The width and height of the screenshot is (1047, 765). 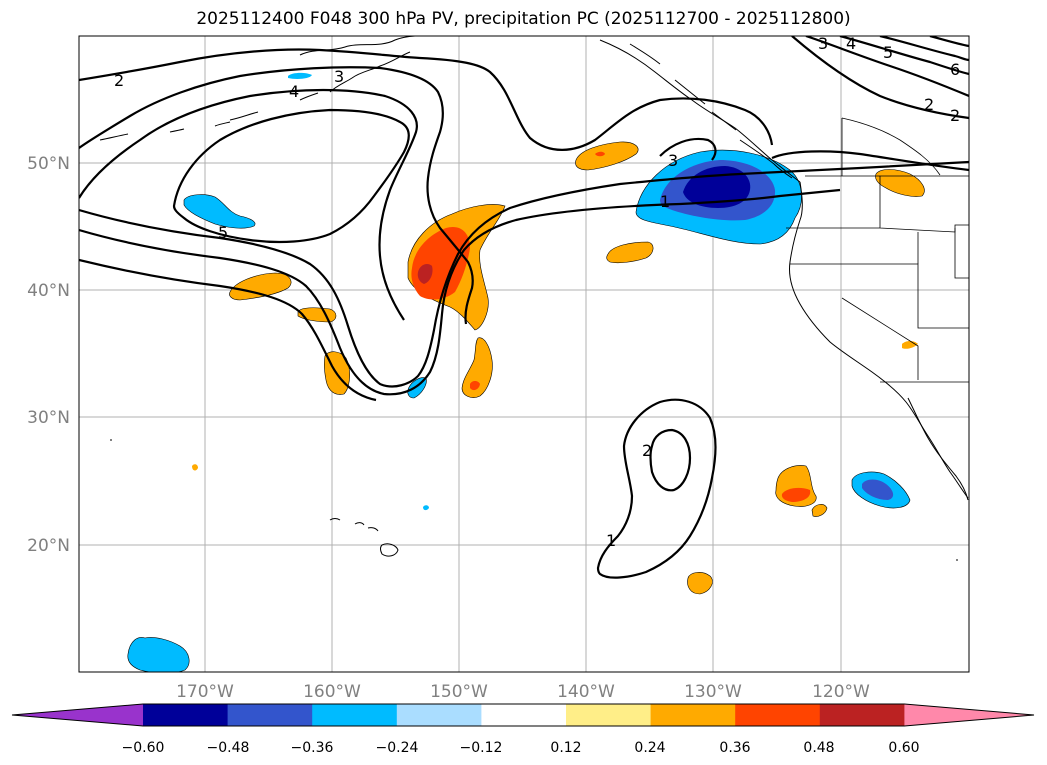 What do you see at coordinates (426, 508) in the screenshot?
I see `precip-blob-negative-tiny` at bounding box center [426, 508].